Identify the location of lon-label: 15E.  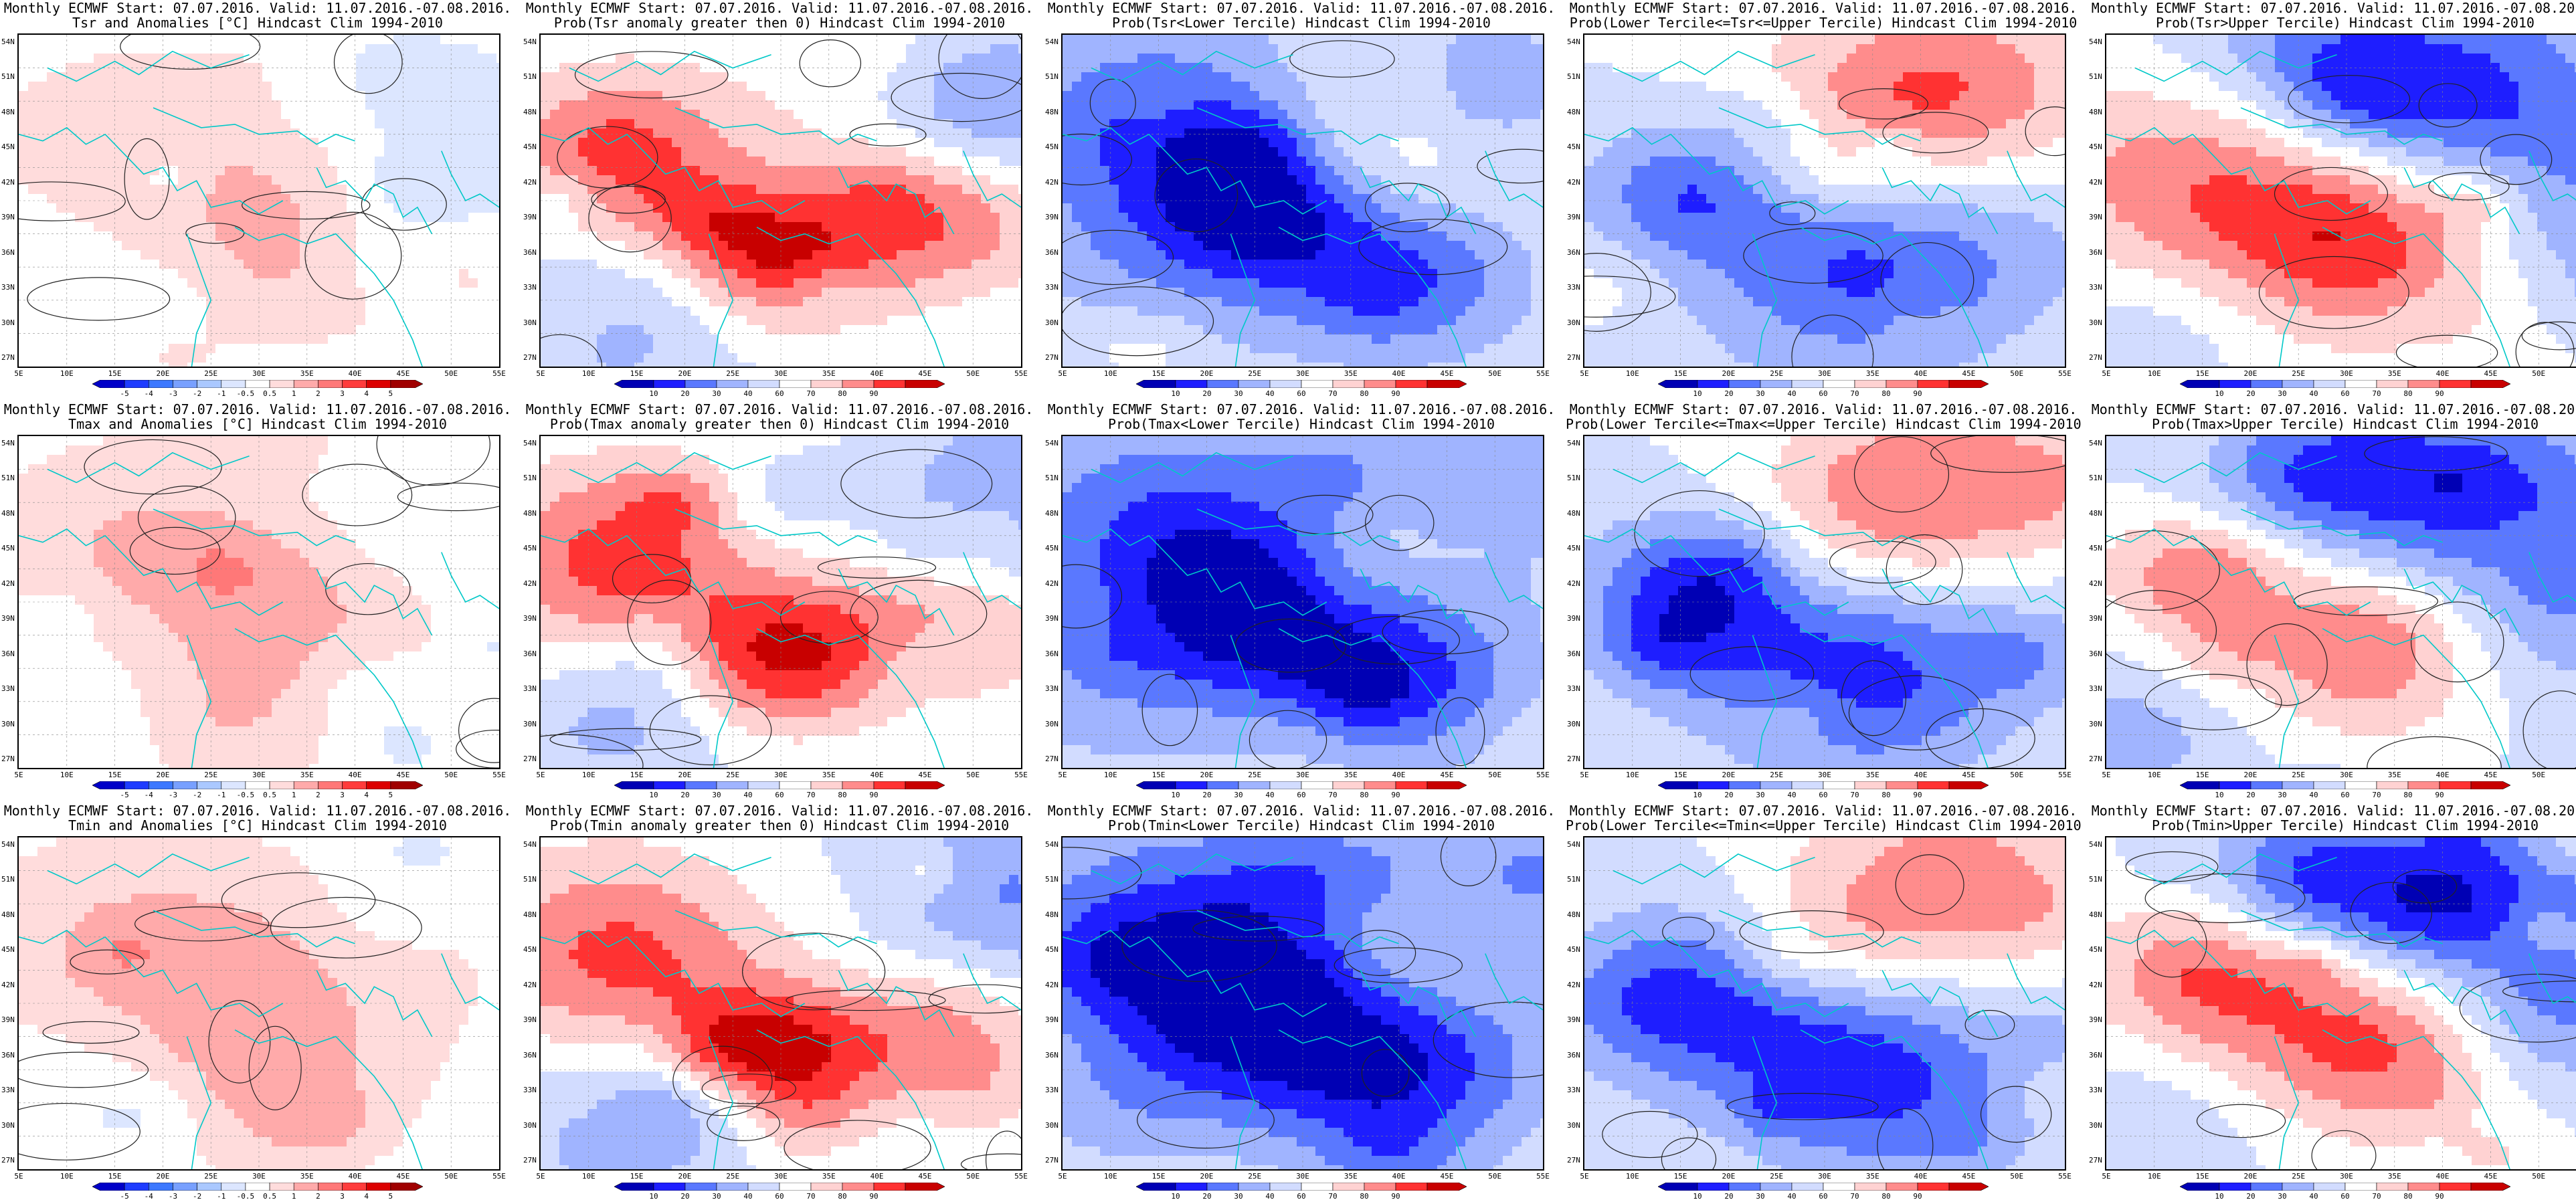
(637, 373).